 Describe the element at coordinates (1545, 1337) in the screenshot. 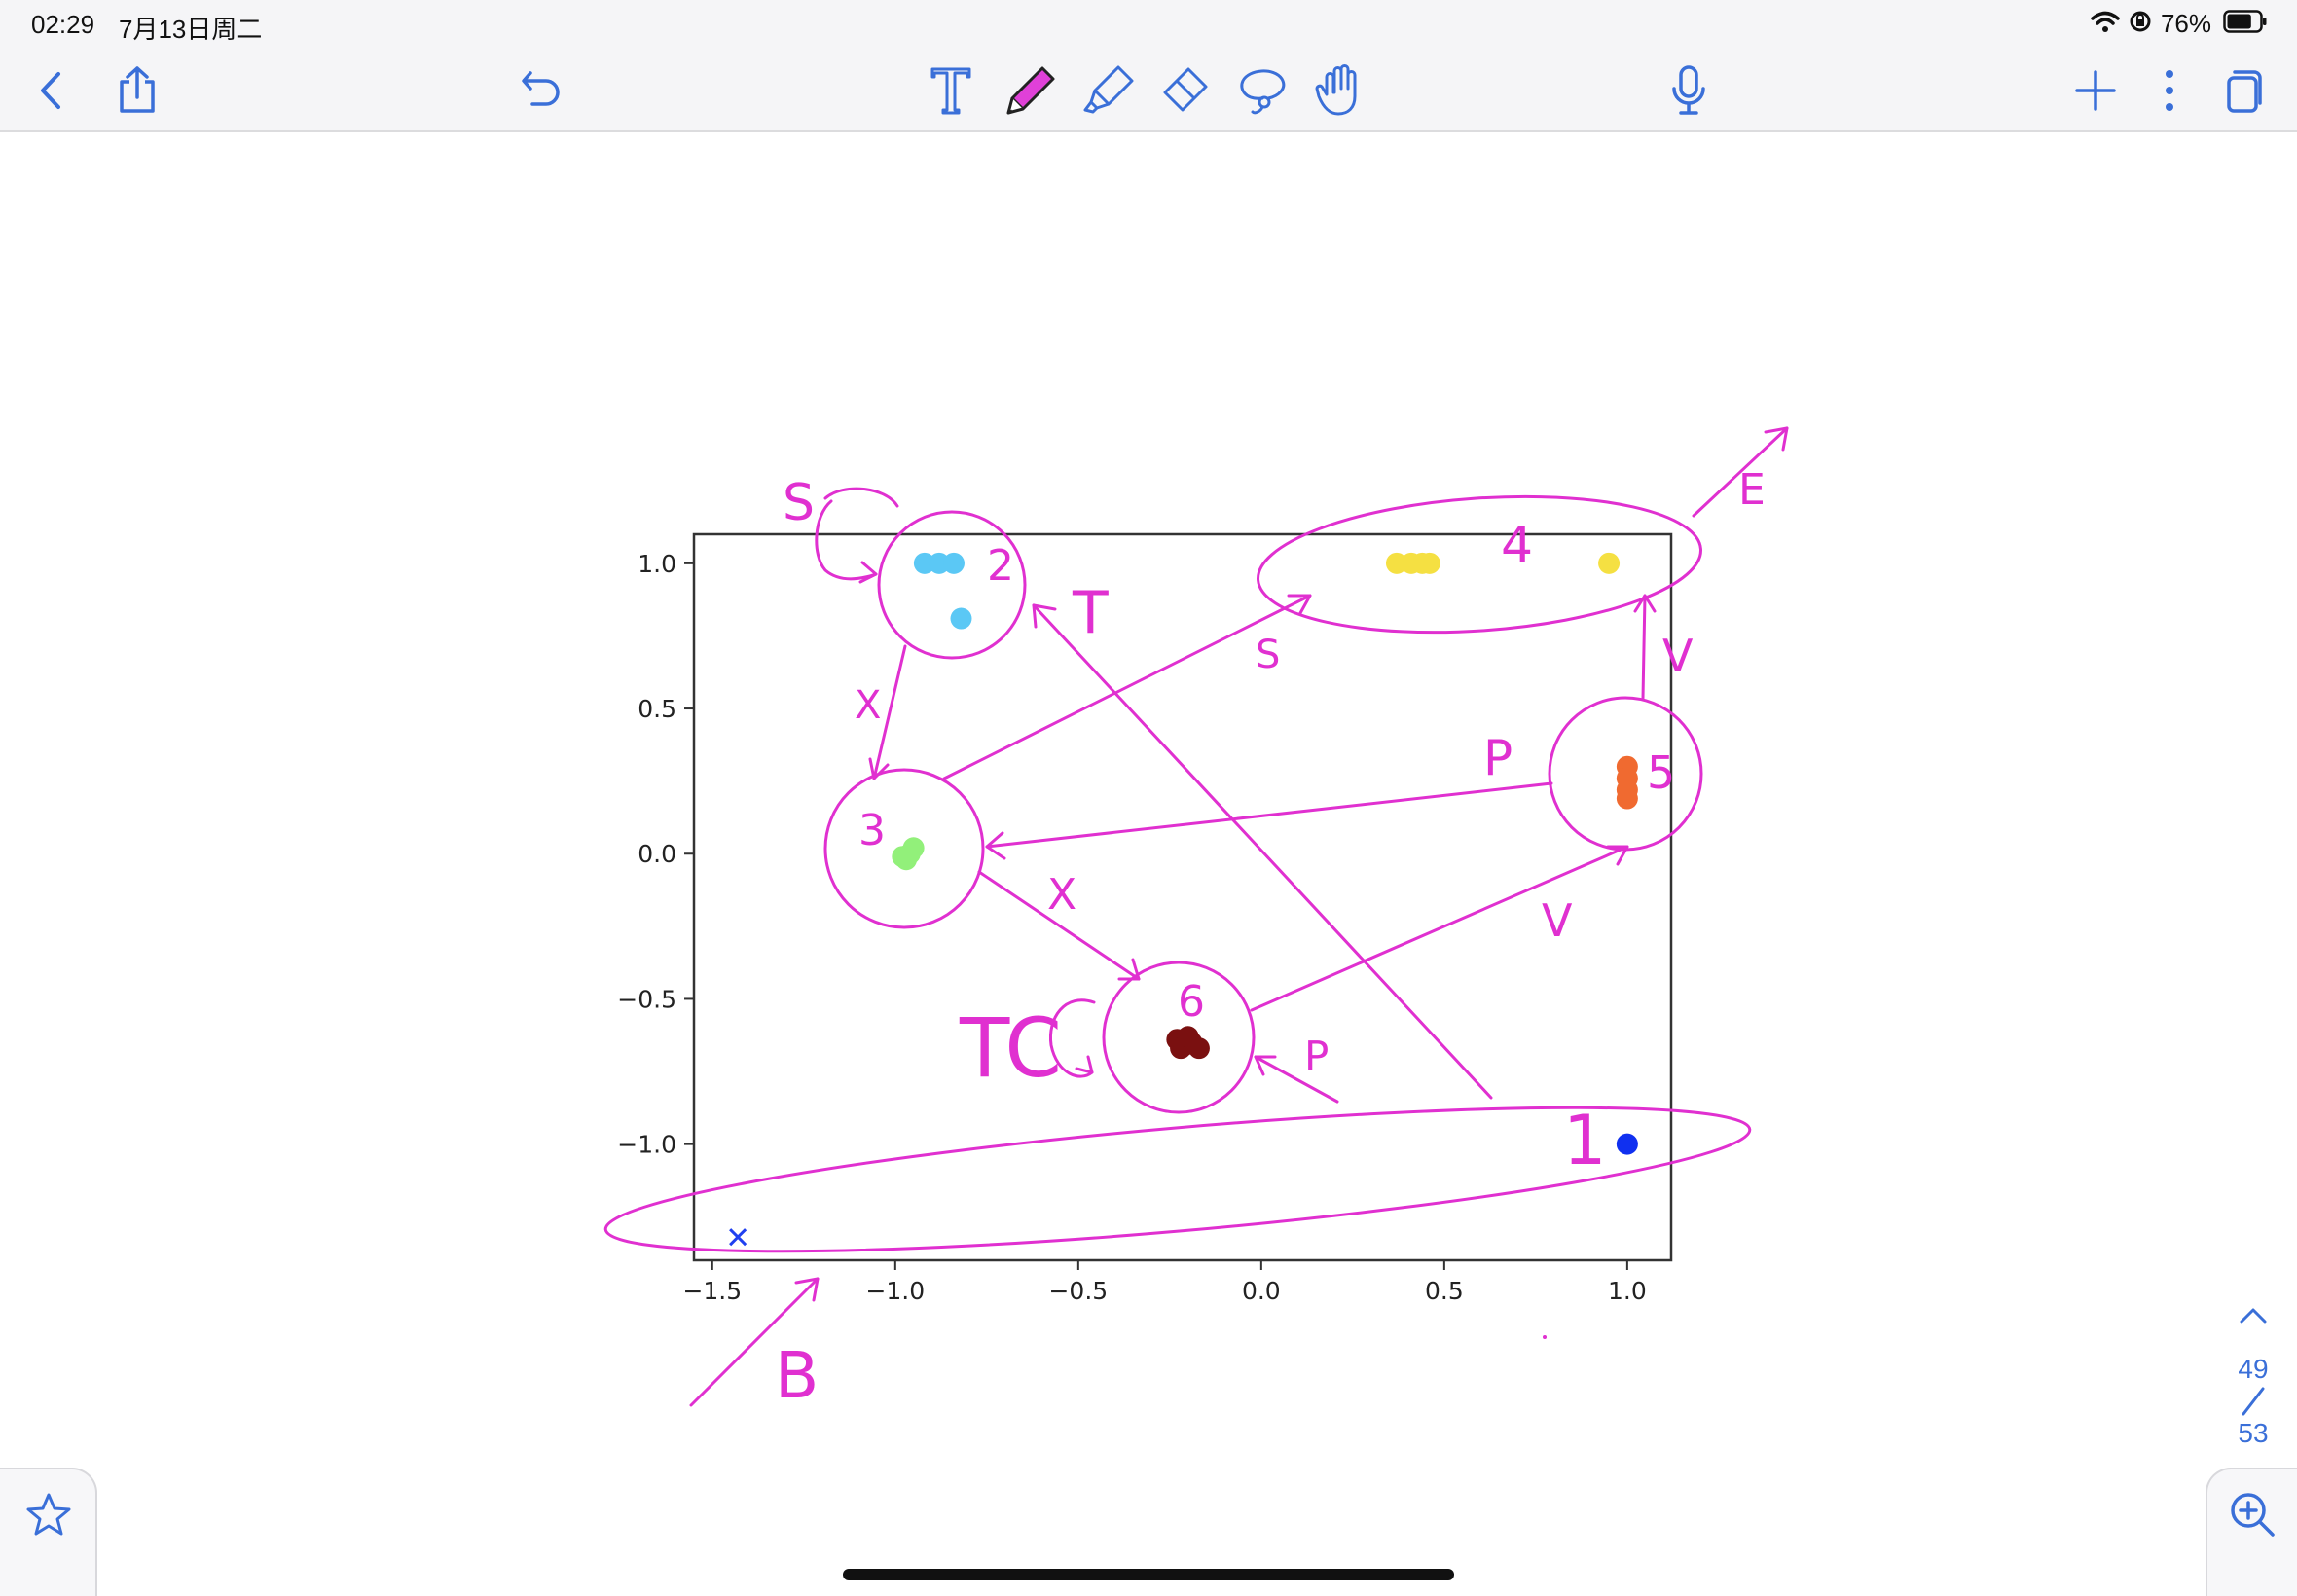

I see `ink-dot` at that location.